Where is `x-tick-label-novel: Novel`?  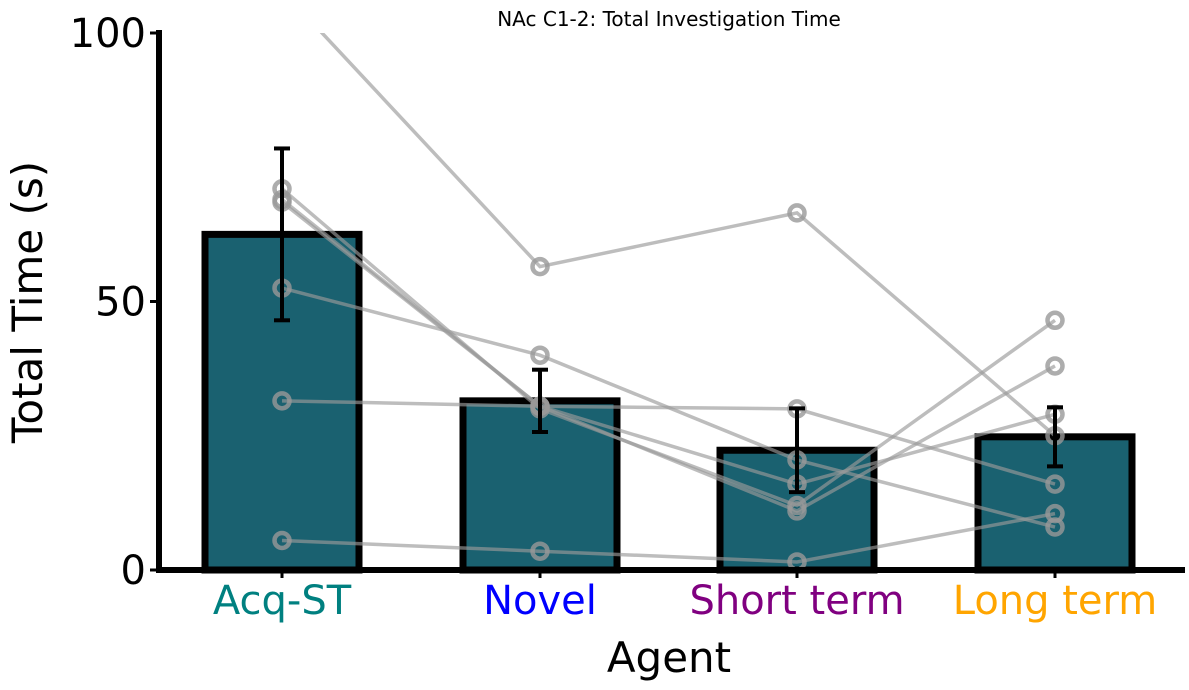
x-tick-label-novel: Novel is located at coordinates (540, 601).